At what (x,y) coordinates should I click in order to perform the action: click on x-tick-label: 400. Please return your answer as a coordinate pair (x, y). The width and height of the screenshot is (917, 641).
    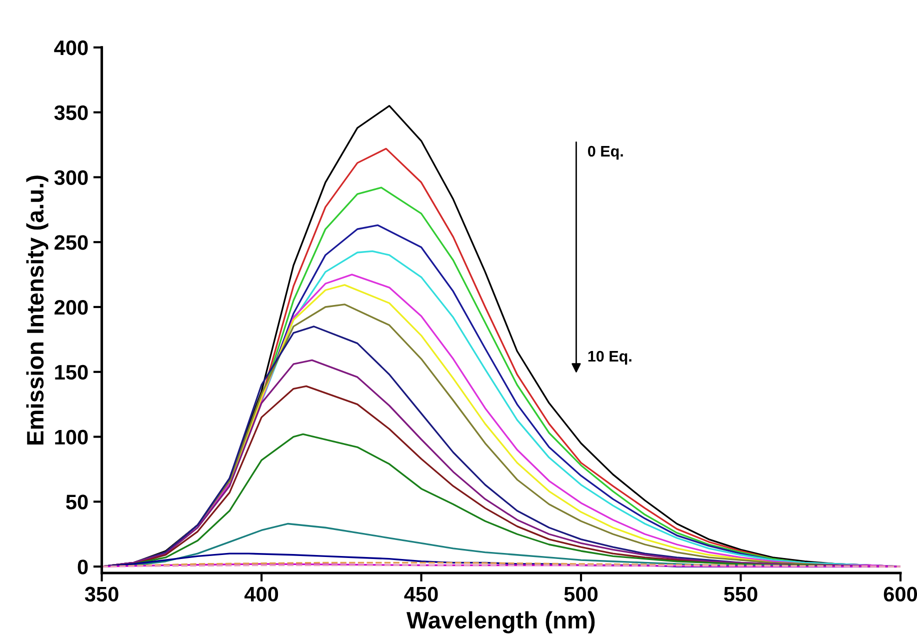
    Looking at the image, I should click on (261, 594).